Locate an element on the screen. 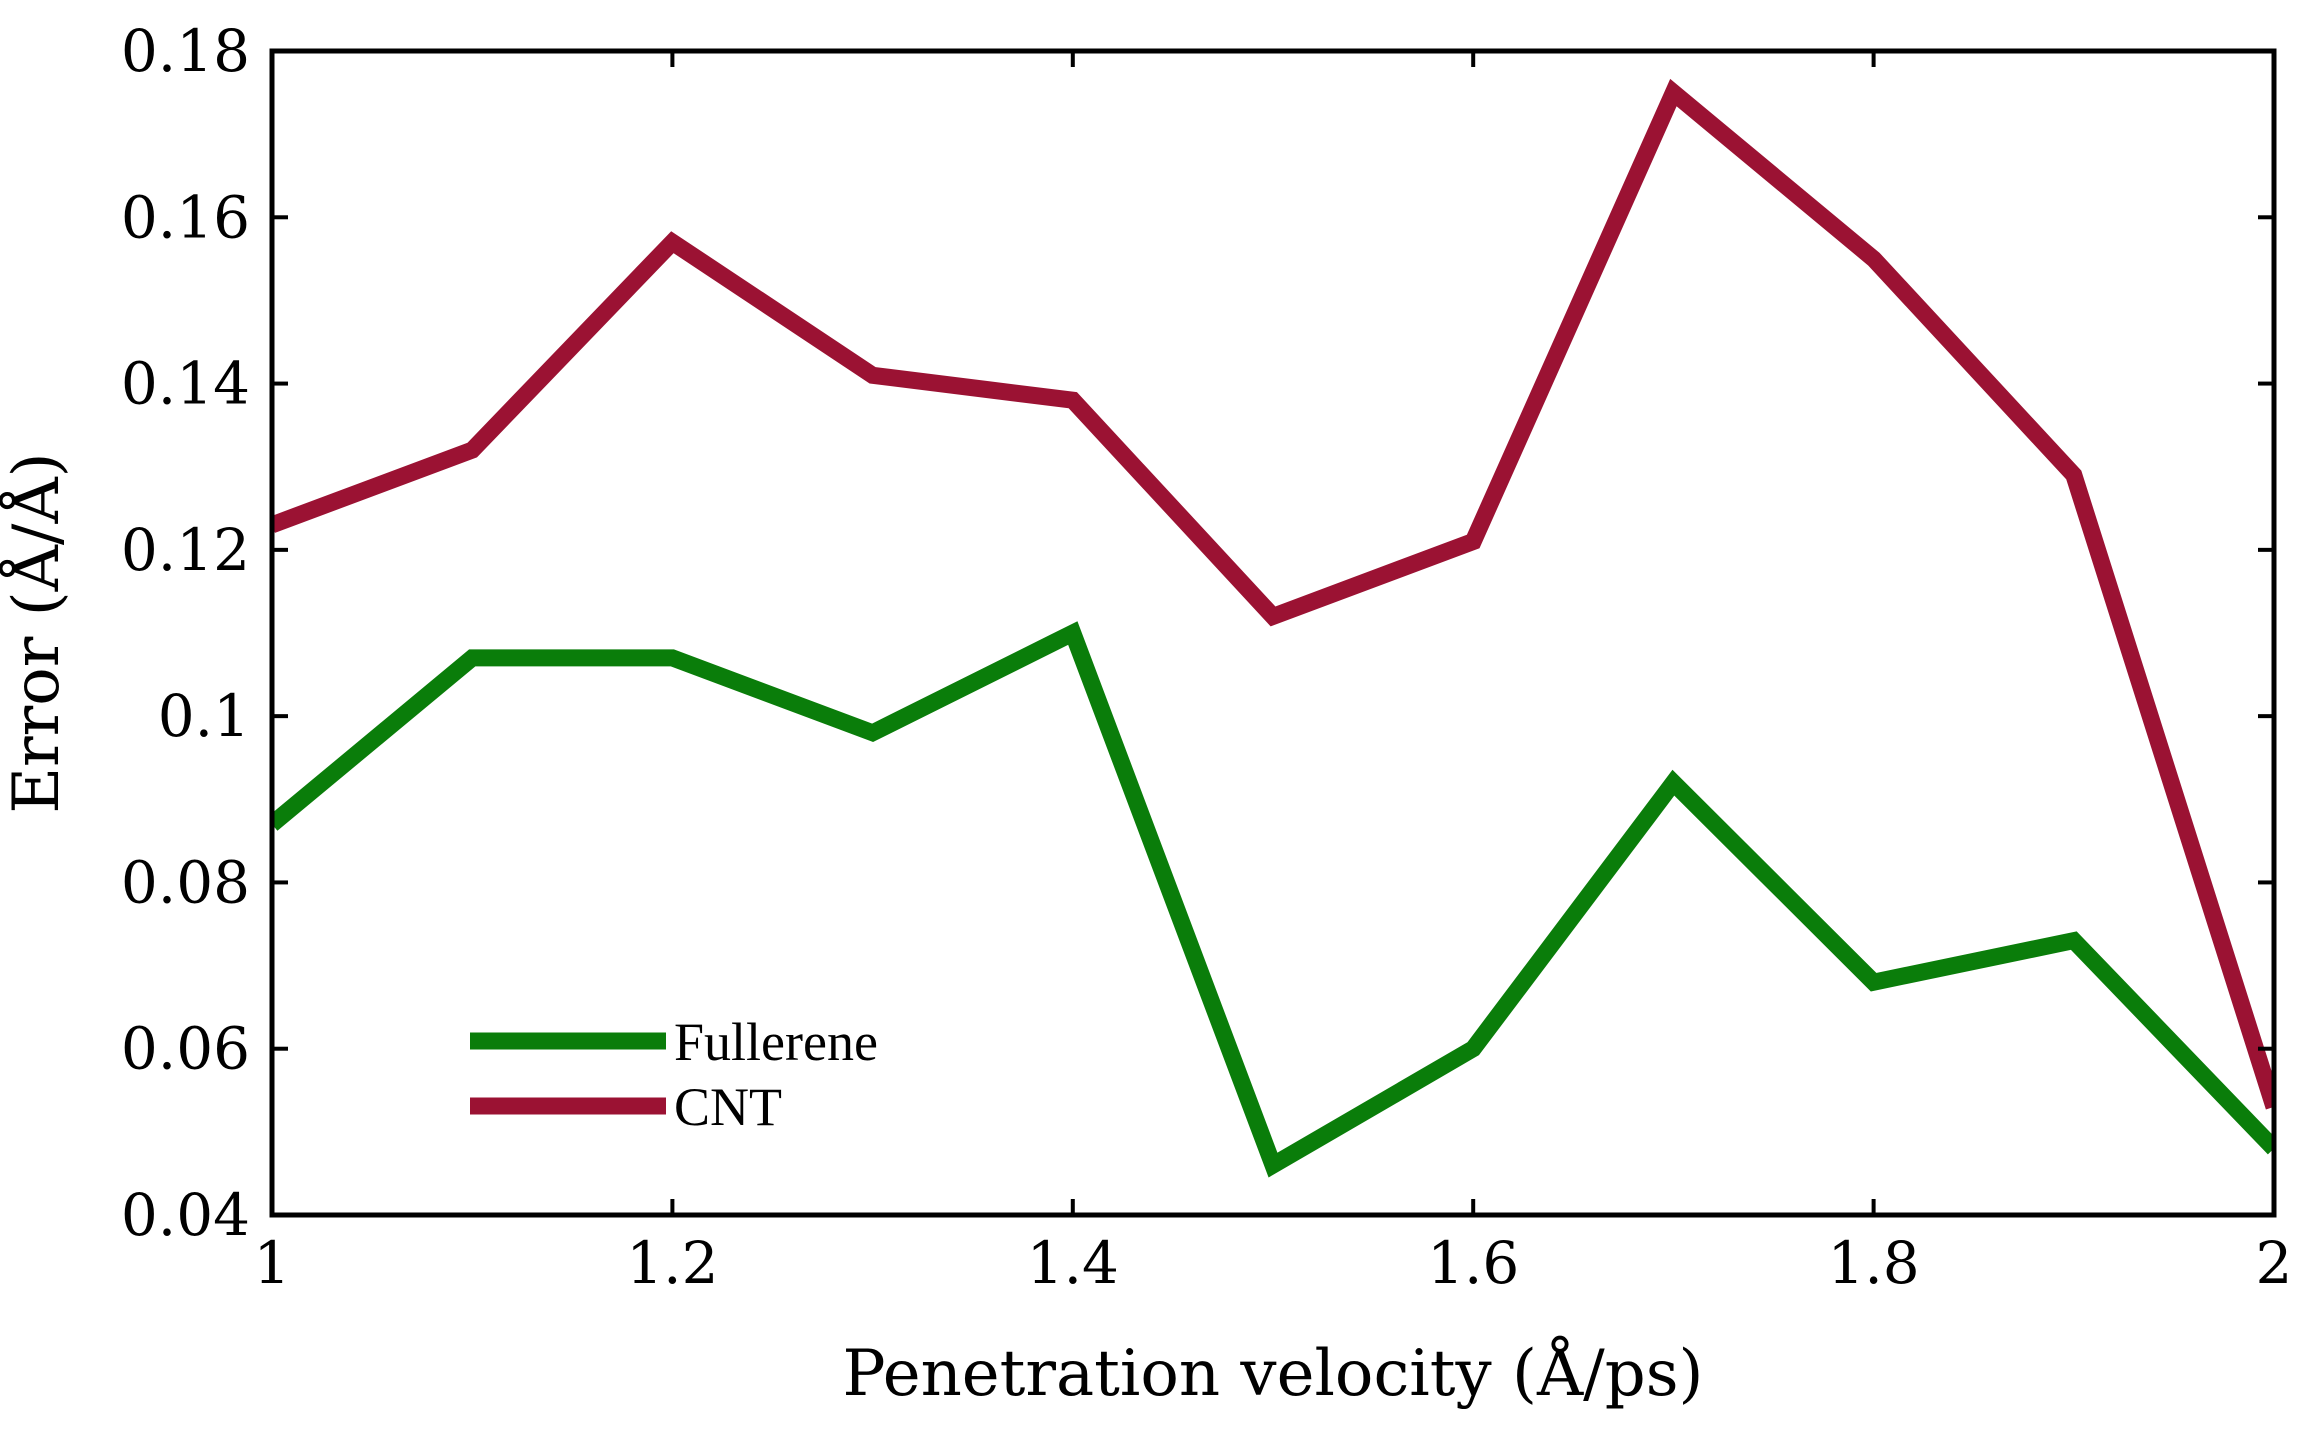  x-tick-label: 1 is located at coordinates (272, 1263).